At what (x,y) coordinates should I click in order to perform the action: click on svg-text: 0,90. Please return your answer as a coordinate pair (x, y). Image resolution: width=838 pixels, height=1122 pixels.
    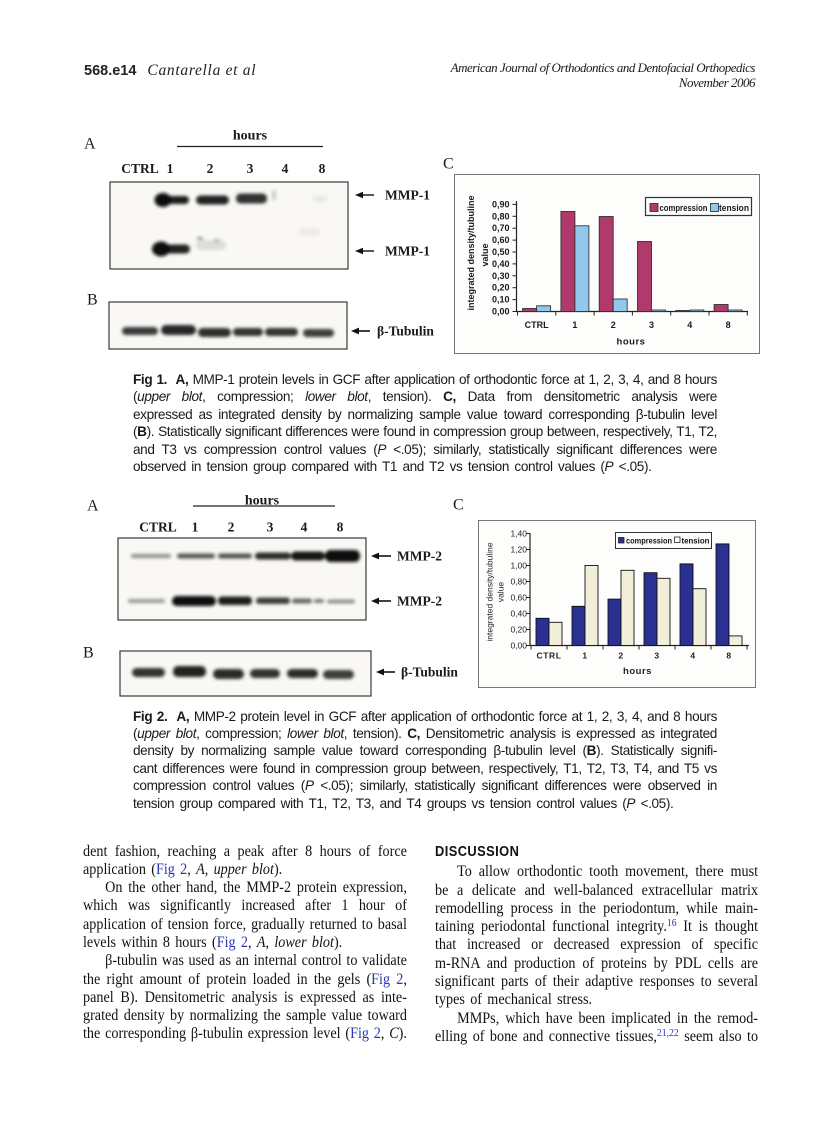
    Looking at the image, I should click on (501, 204).